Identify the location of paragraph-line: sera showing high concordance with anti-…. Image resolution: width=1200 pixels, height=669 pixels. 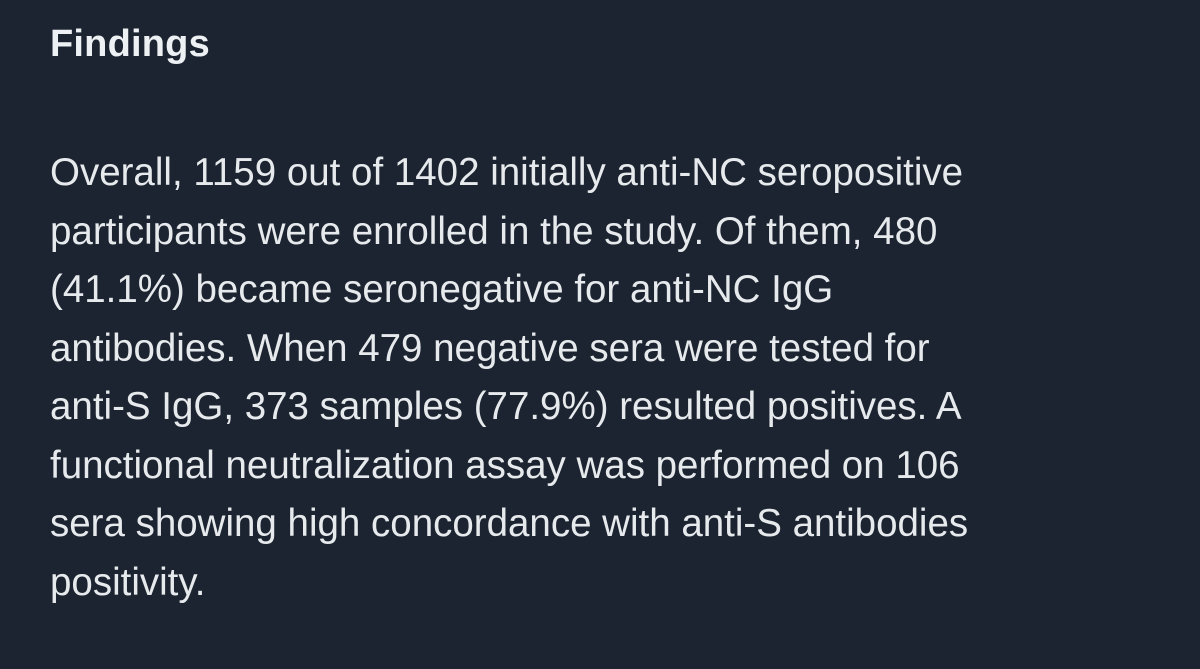
(509, 523).